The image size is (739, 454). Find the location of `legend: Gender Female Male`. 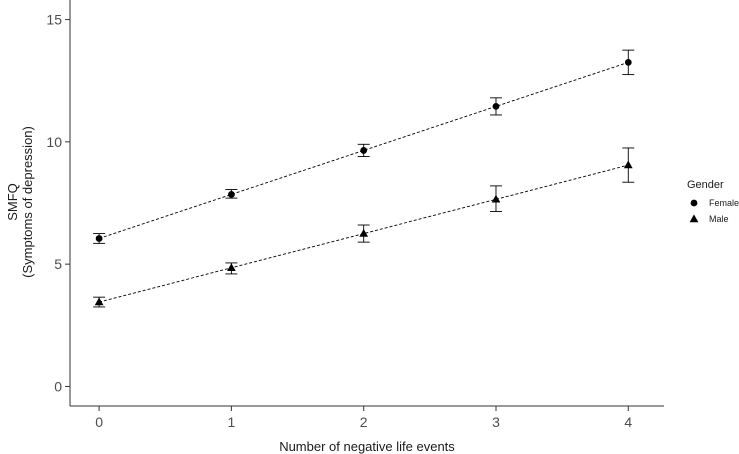

legend: Gender Female Male is located at coordinates (713, 201).